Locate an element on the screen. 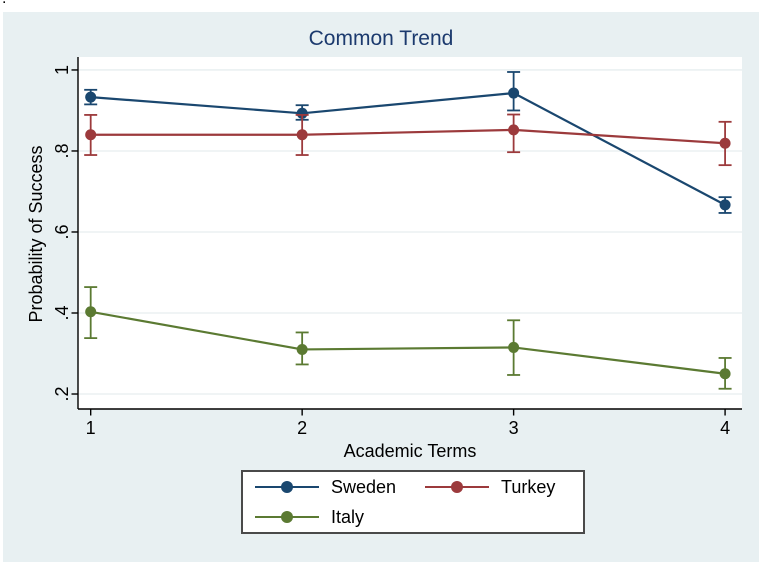 The width and height of the screenshot is (762, 562). legend: Sweden Turkey Italy is located at coordinates (413, 502).